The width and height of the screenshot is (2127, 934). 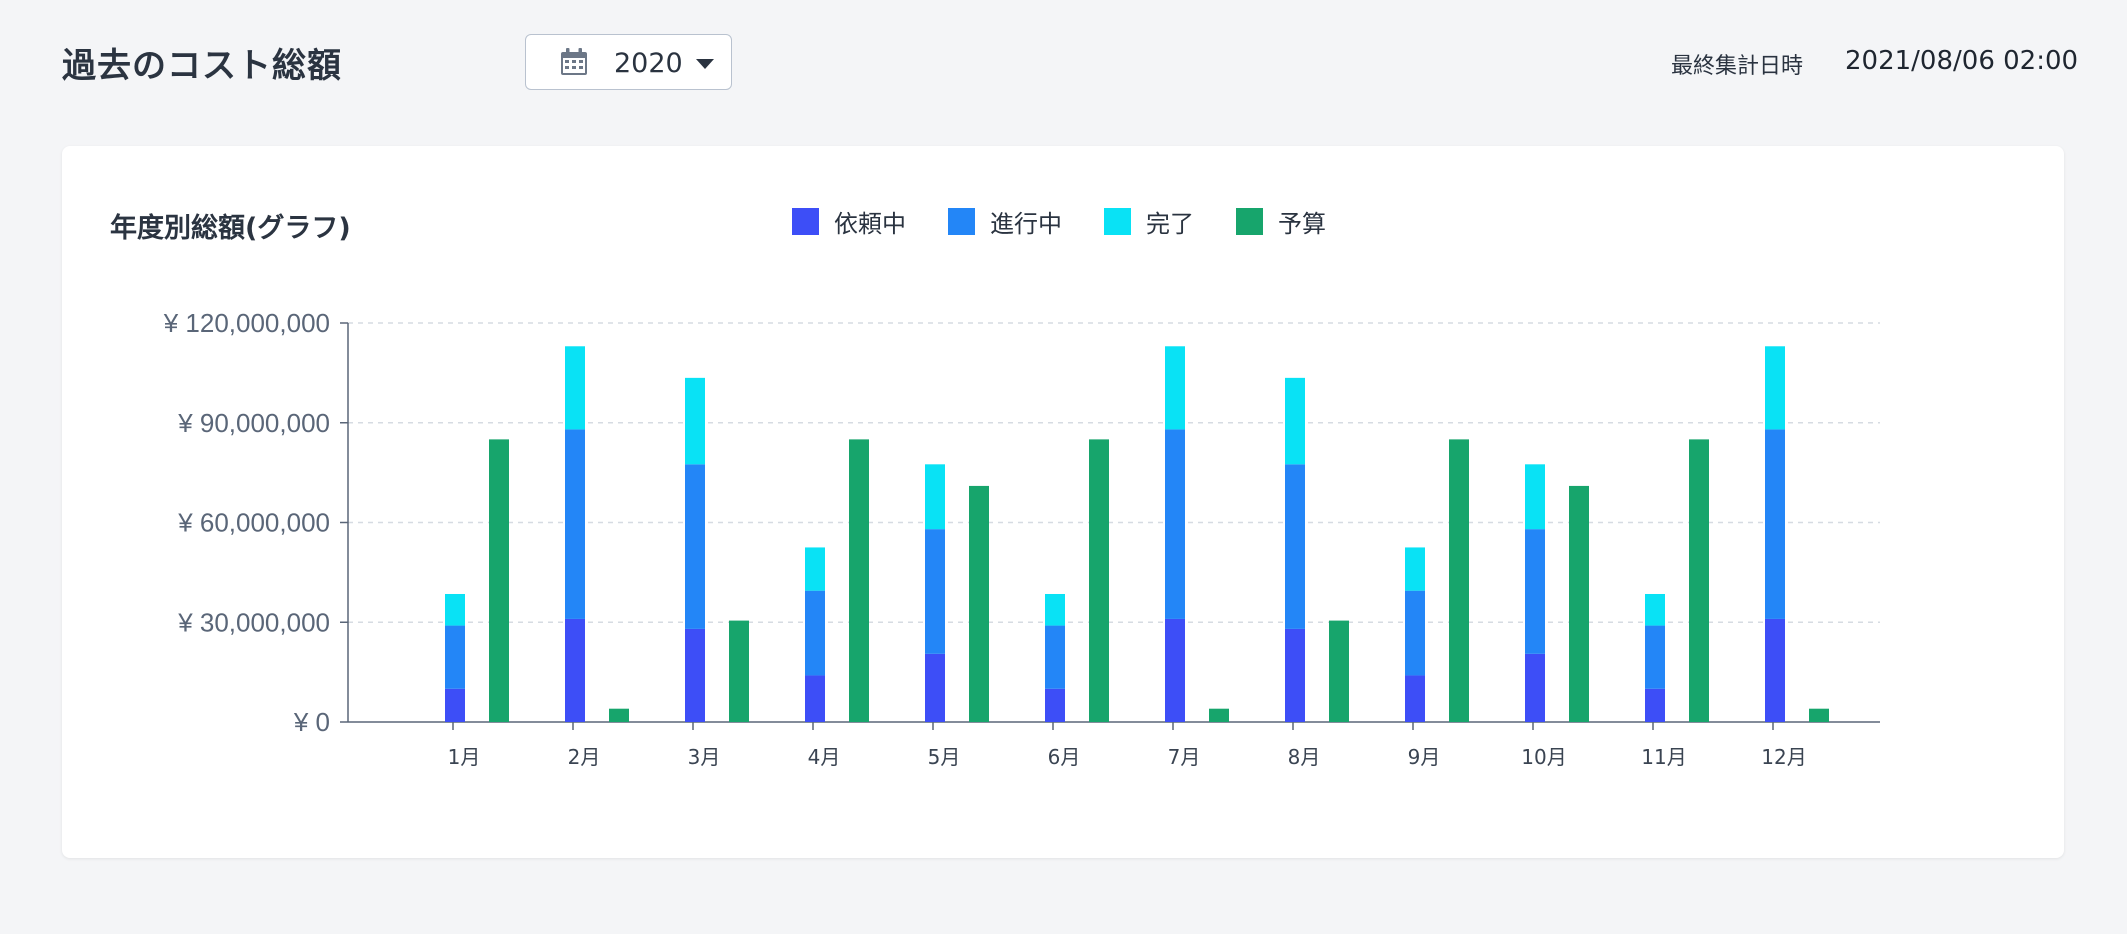 What do you see at coordinates (1064, 757) in the screenshot?
I see `x-tick-label: 6月` at bounding box center [1064, 757].